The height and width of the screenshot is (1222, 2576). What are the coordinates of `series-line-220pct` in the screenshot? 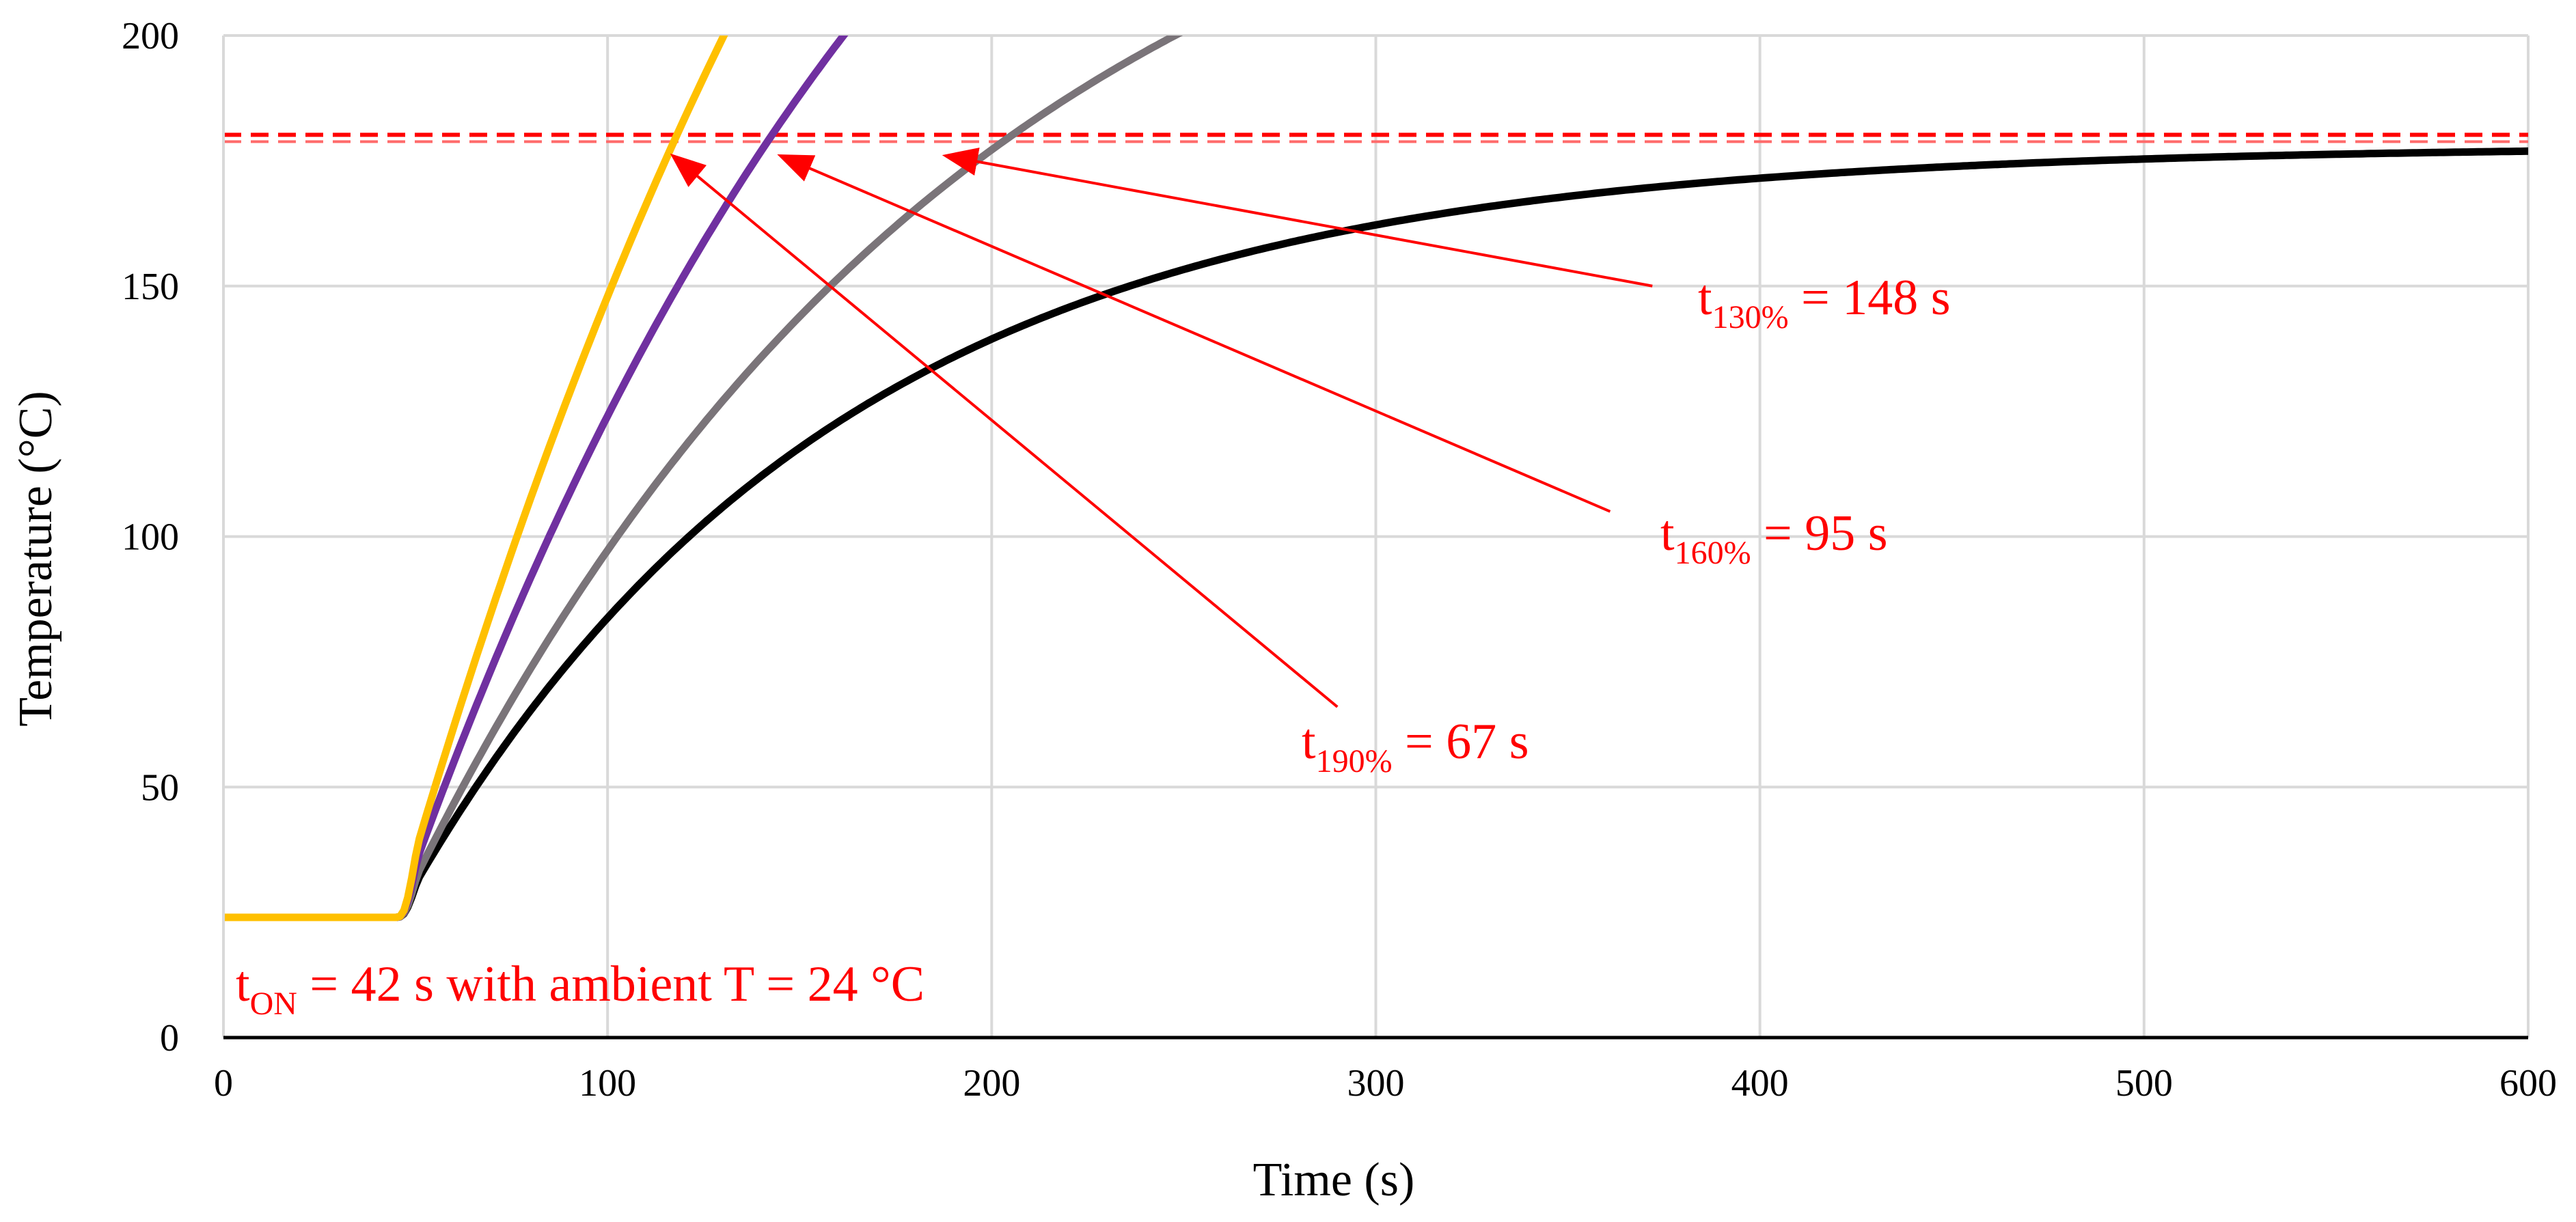 It's located at (475, 479).